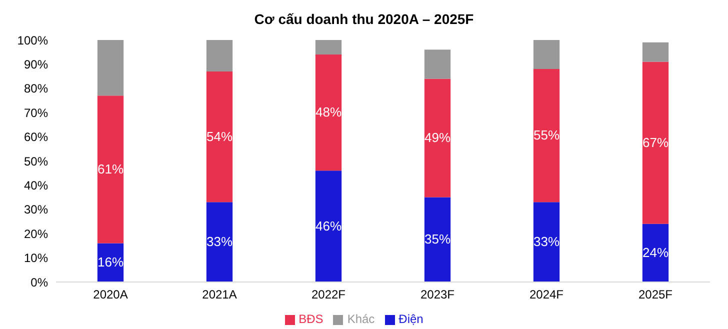 This screenshot has width=728, height=329. I want to click on chart-title: Cơ cấu doanh thu 2020A – 2025F, so click(364, 19).